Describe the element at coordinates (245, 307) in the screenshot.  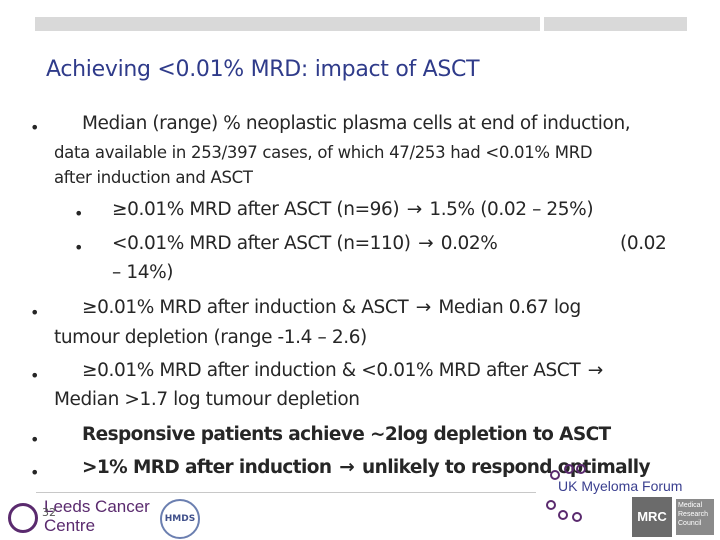
I see `bullet-2-label: ≥0.01% MRD after induction & ASCT` at that location.